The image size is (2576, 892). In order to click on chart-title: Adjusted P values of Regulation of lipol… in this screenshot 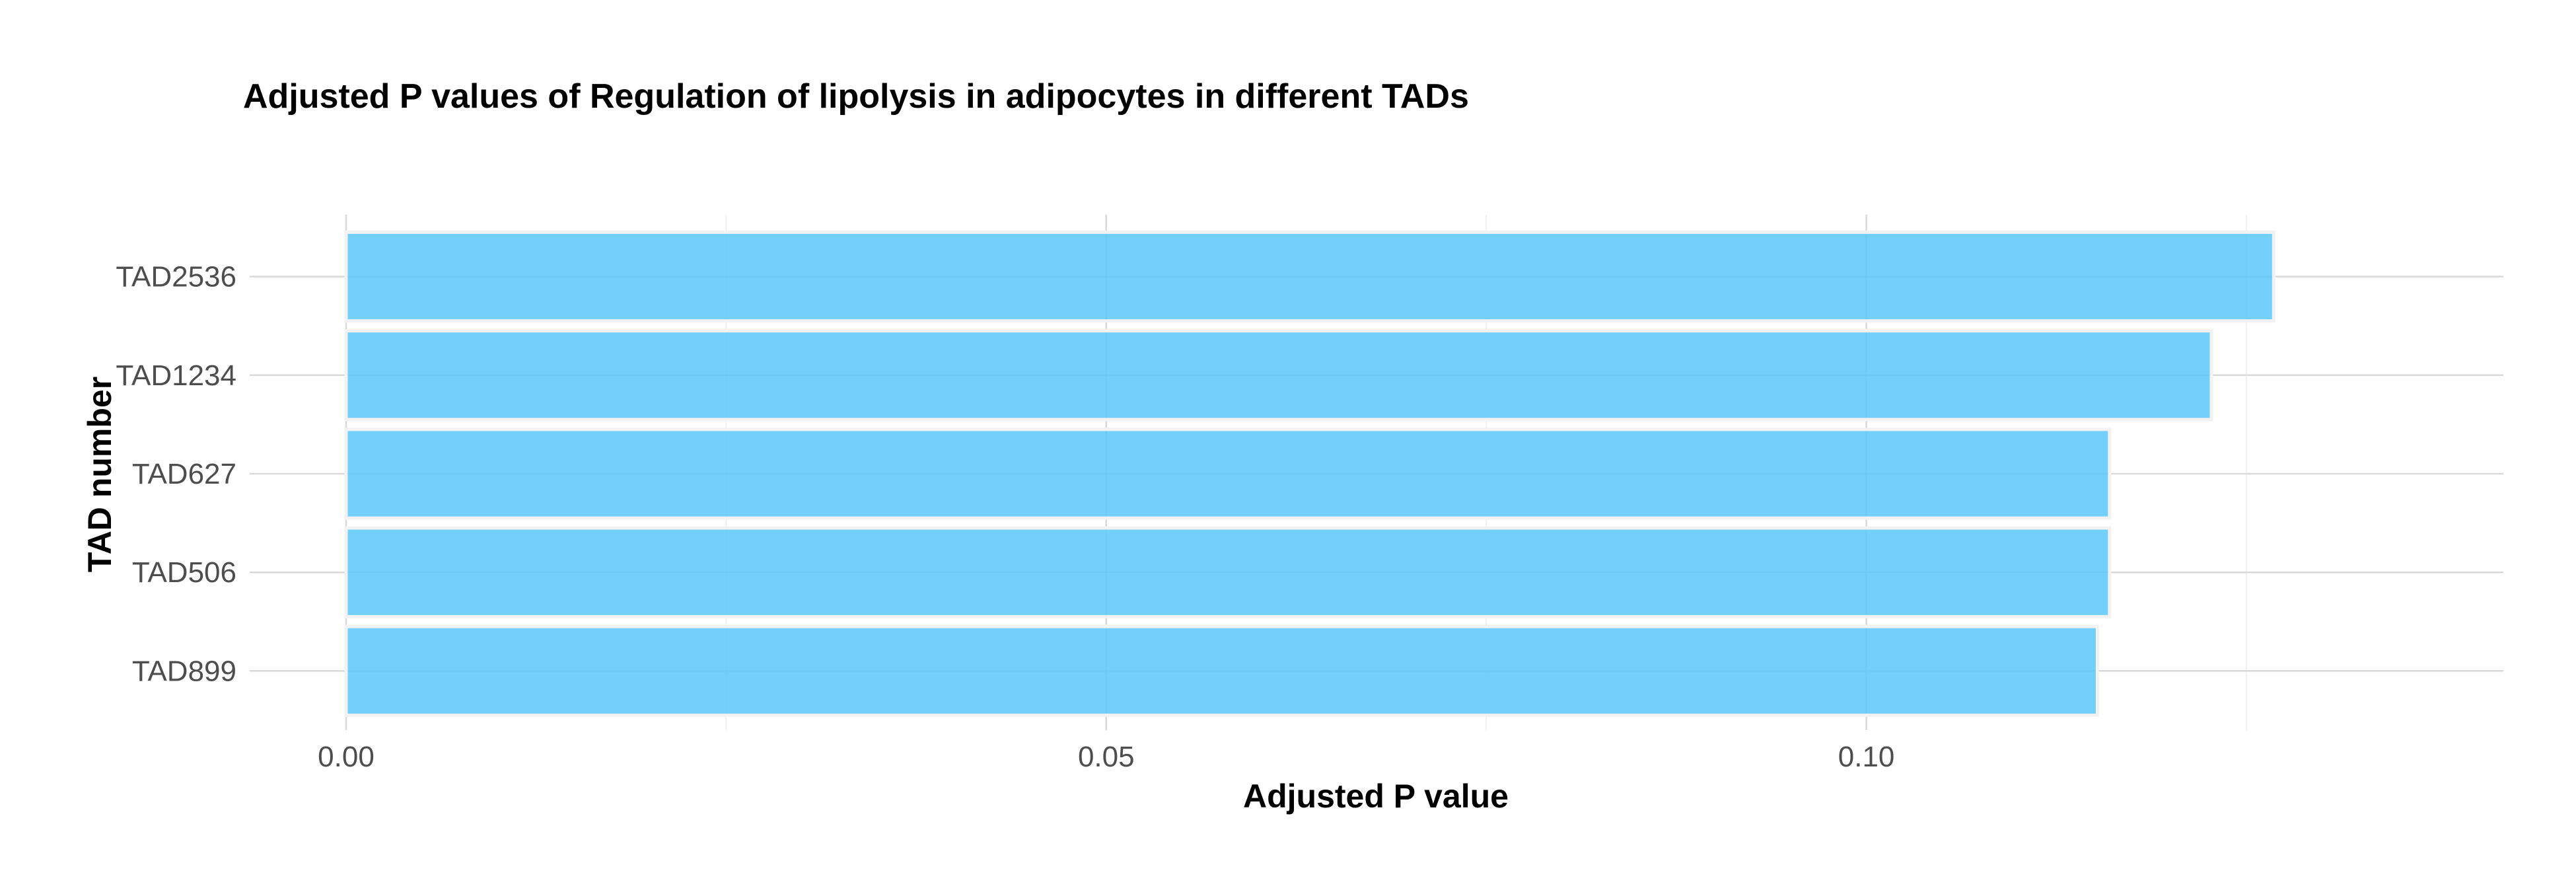, I will do `click(856, 96)`.